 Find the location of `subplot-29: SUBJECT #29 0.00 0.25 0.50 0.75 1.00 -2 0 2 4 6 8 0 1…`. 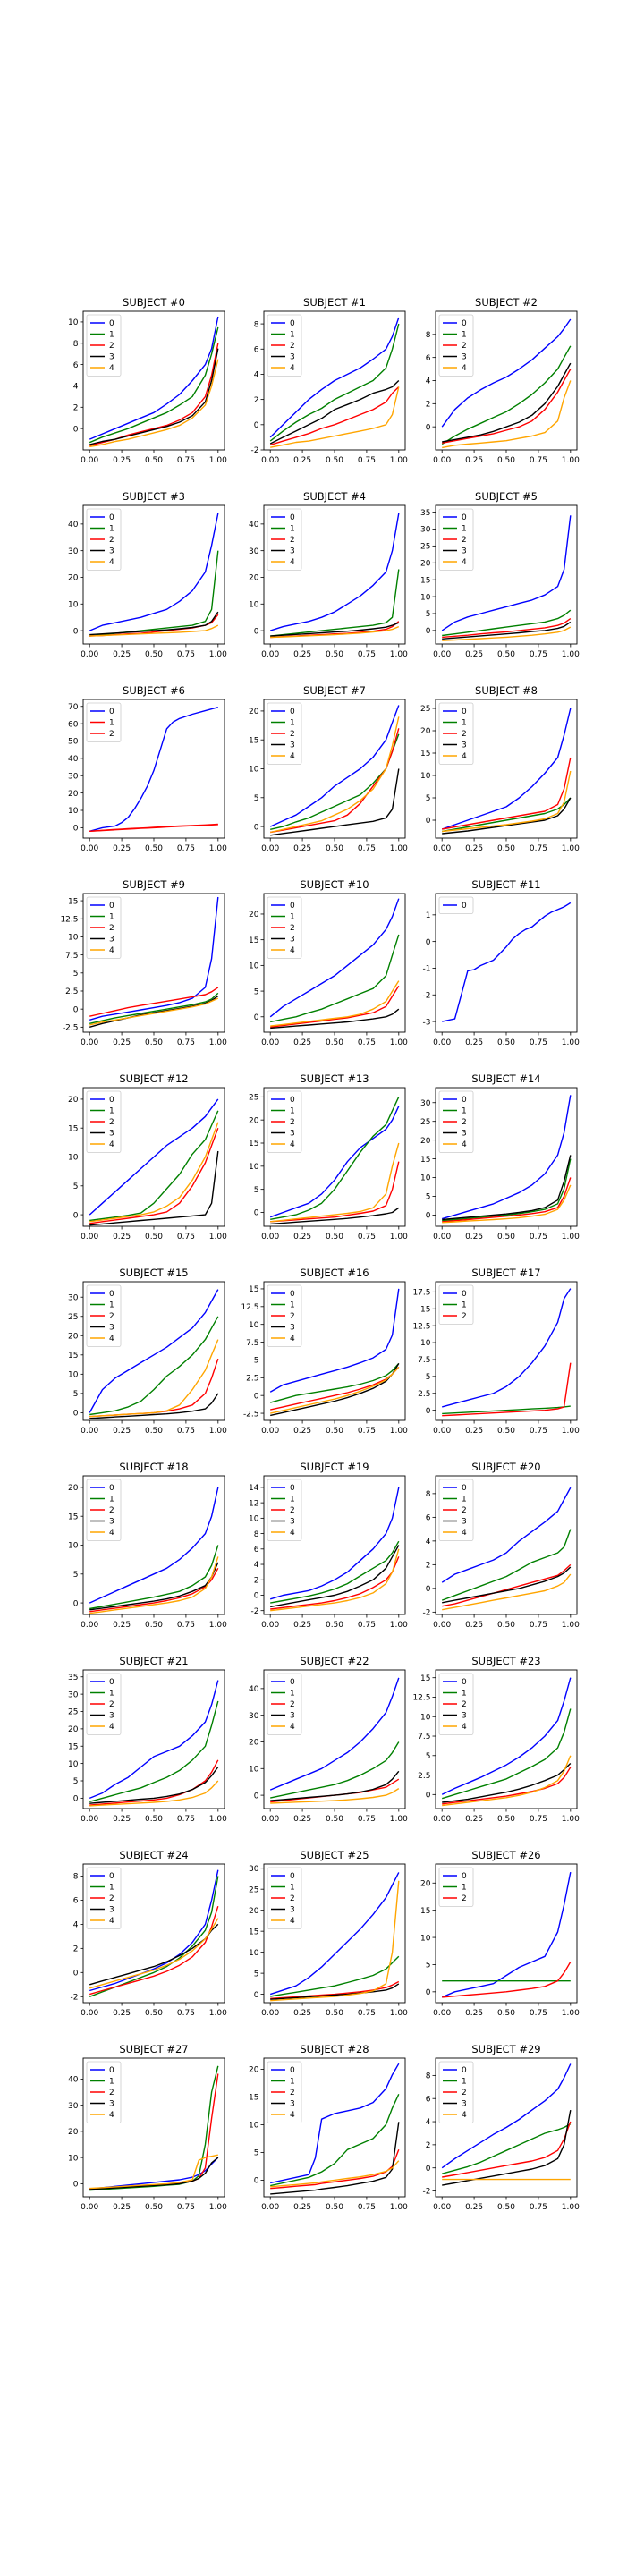

subplot-29: SUBJECT #29 0.00 0.25 0.50 0.75 1.00 -2 0 2 4 6 8 0 1… is located at coordinates (501, 2127).